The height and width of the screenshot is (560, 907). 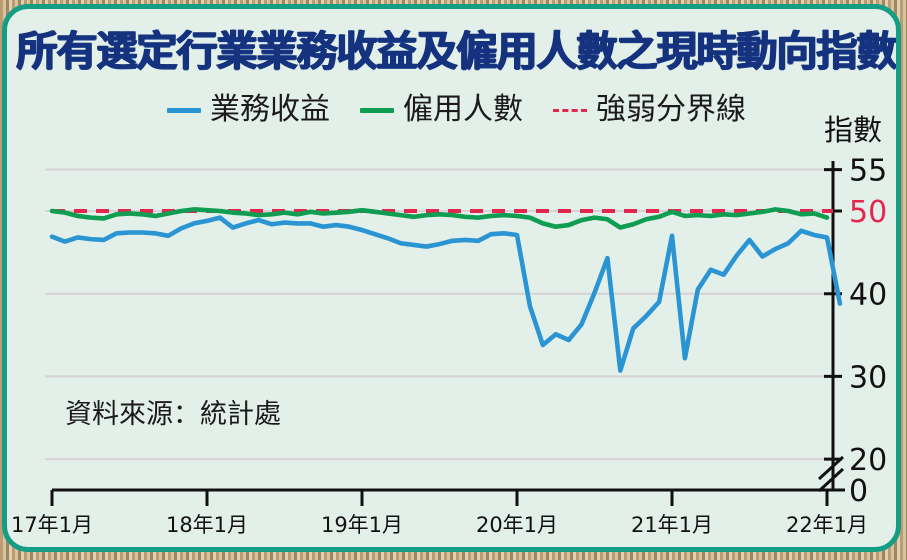 What do you see at coordinates (463, 109) in the screenshot?
I see `legend-label-persons-engaged: 僱用人數` at bounding box center [463, 109].